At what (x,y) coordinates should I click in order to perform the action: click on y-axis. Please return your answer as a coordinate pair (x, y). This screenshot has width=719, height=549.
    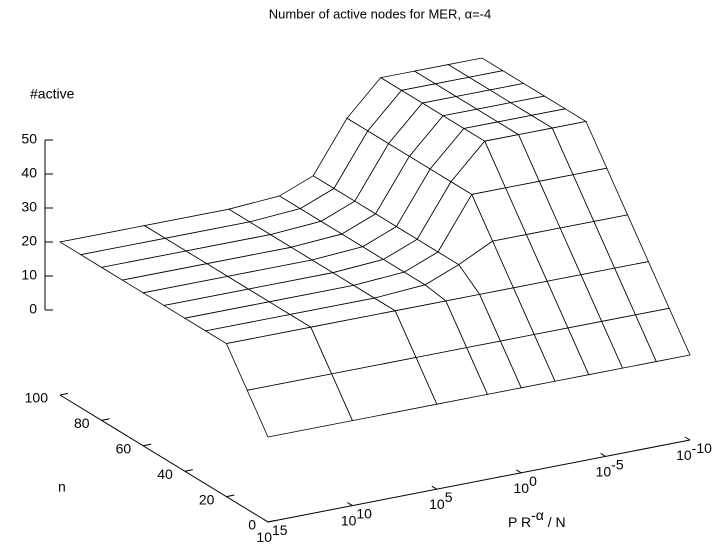
    Looking at the image, I should click on (164, 458).